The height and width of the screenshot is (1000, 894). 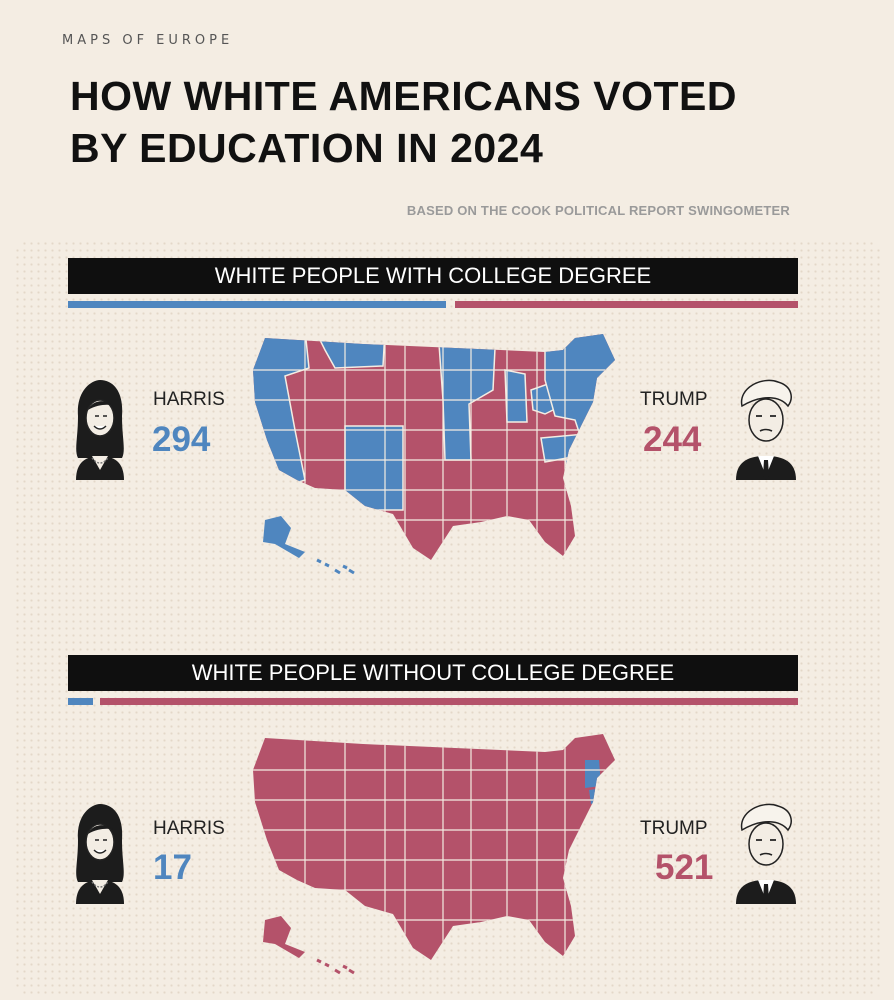 I want to click on trump-votes-college: 244, so click(x=672, y=439).